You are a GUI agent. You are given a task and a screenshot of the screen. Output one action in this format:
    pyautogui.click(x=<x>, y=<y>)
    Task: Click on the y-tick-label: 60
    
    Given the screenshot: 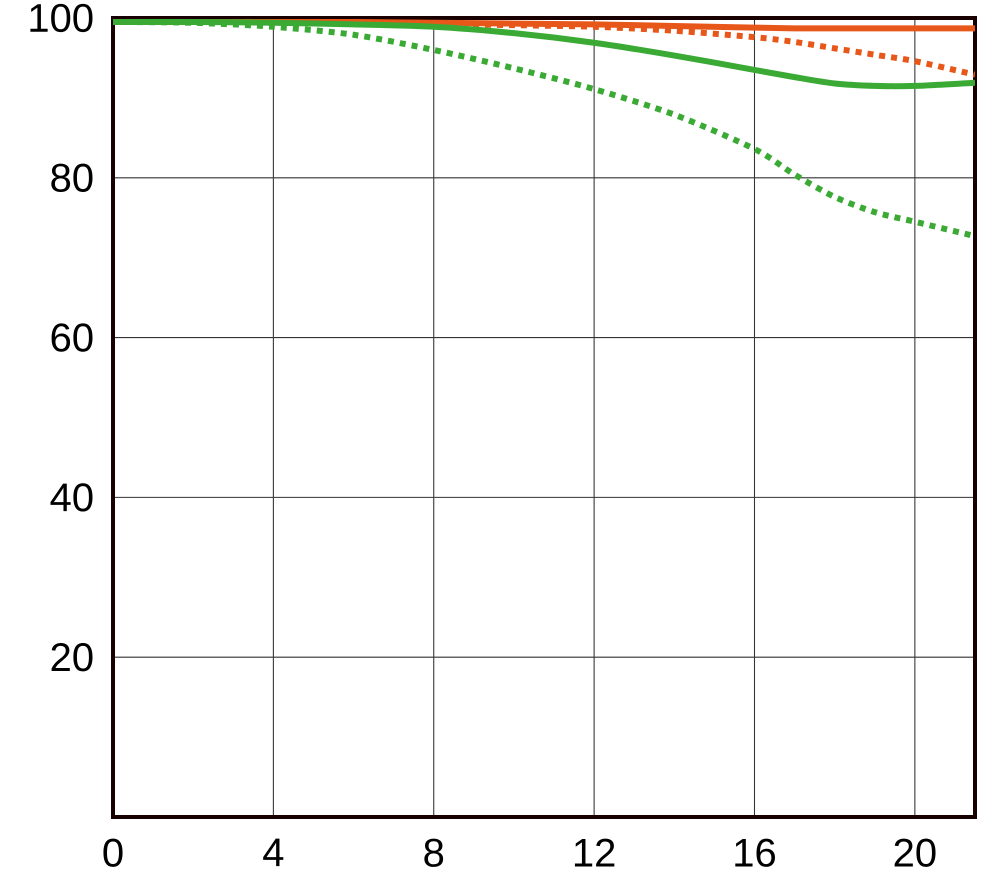 What is the action you would take?
    pyautogui.click(x=72, y=337)
    